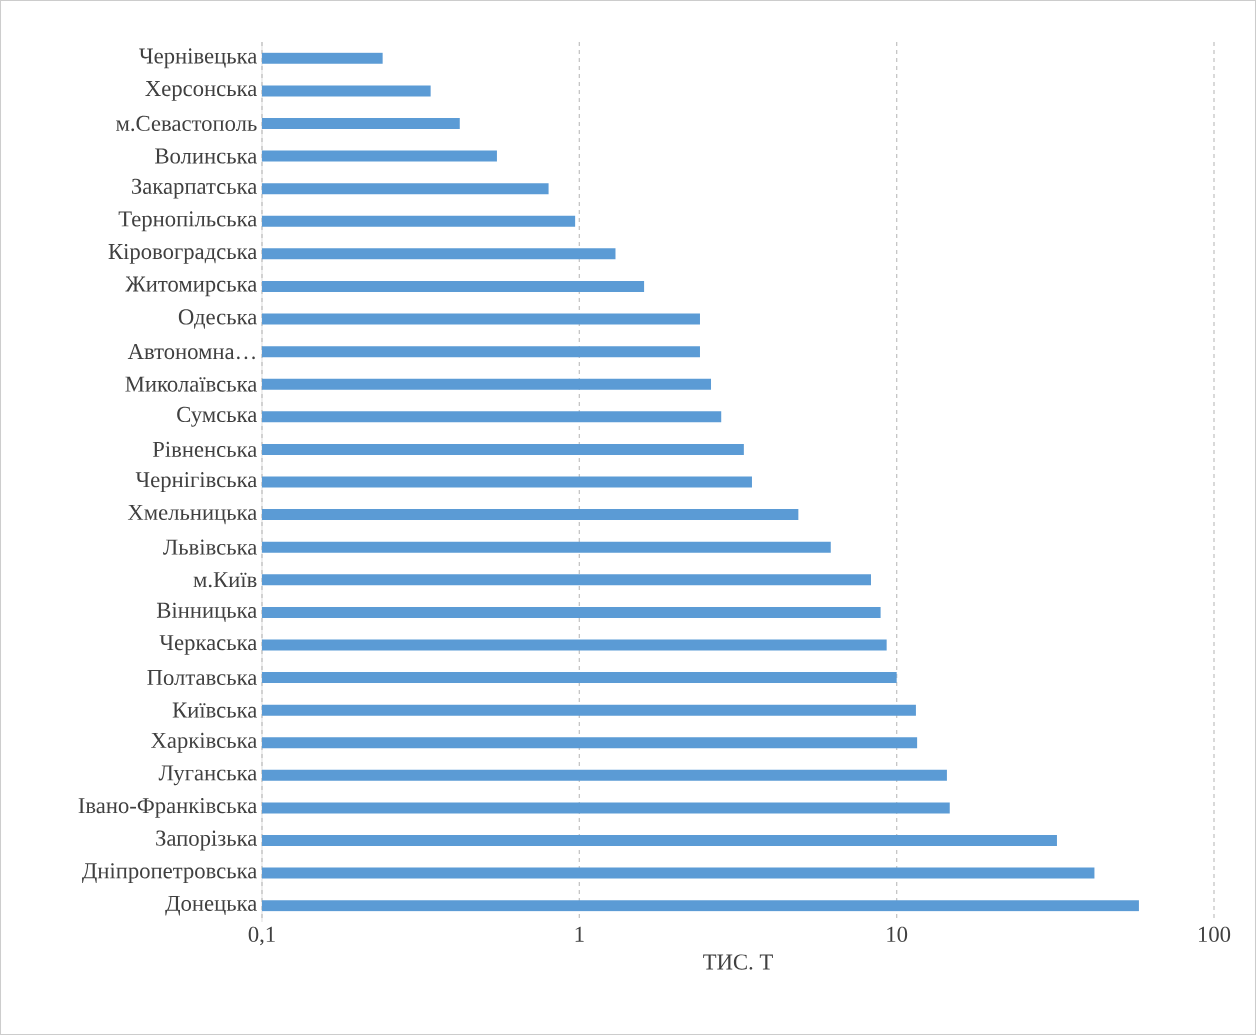 This screenshot has height=1035, width=1256. Describe the element at coordinates (206, 612) in the screenshot. I see `y-tick-label: Вінницька` at that location.